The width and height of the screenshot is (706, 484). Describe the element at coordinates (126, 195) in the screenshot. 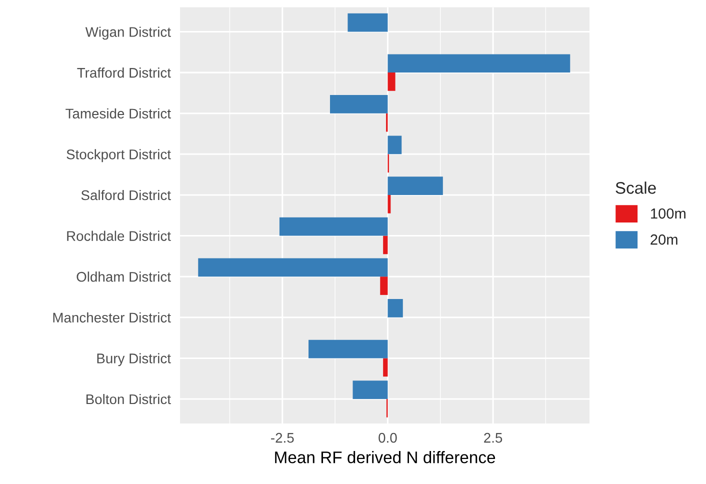

I see `y-tick-label: Salford District` at that location.